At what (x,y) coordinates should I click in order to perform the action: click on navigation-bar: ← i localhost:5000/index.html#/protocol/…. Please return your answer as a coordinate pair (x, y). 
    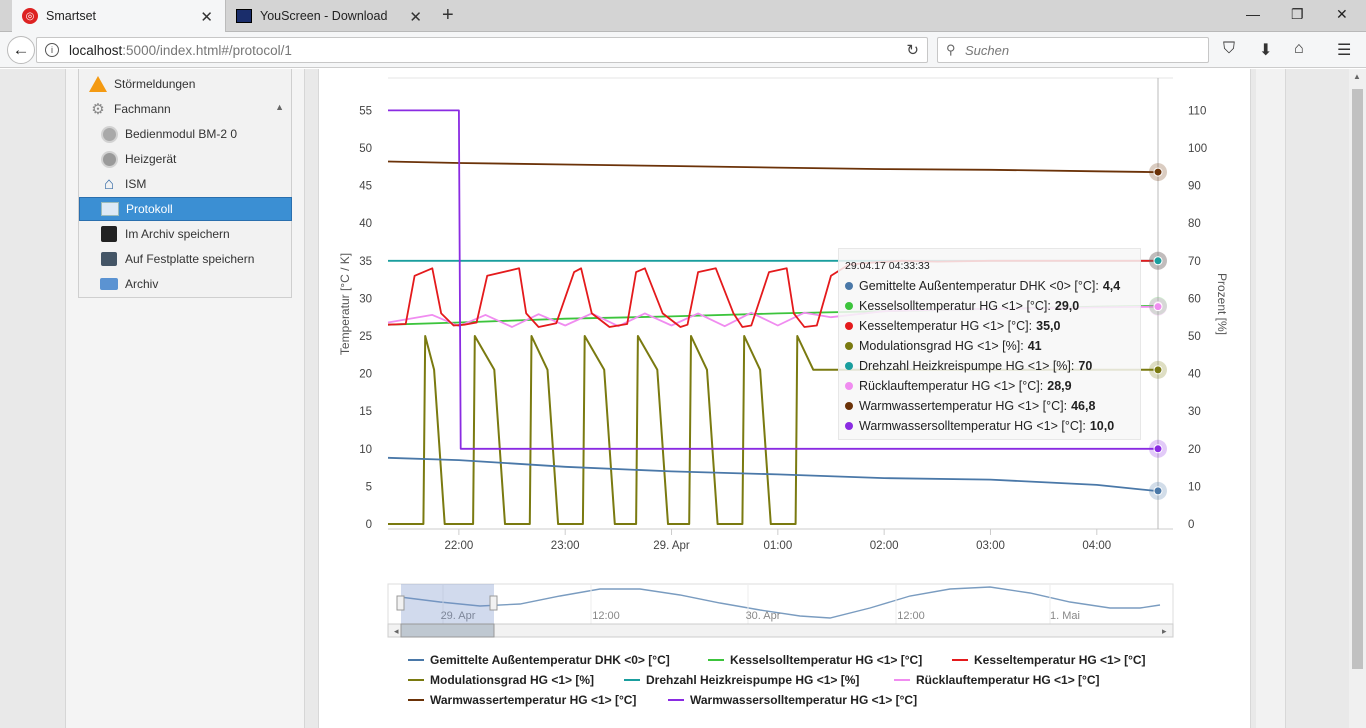
    Looking at the image, I should click on (683, 50).